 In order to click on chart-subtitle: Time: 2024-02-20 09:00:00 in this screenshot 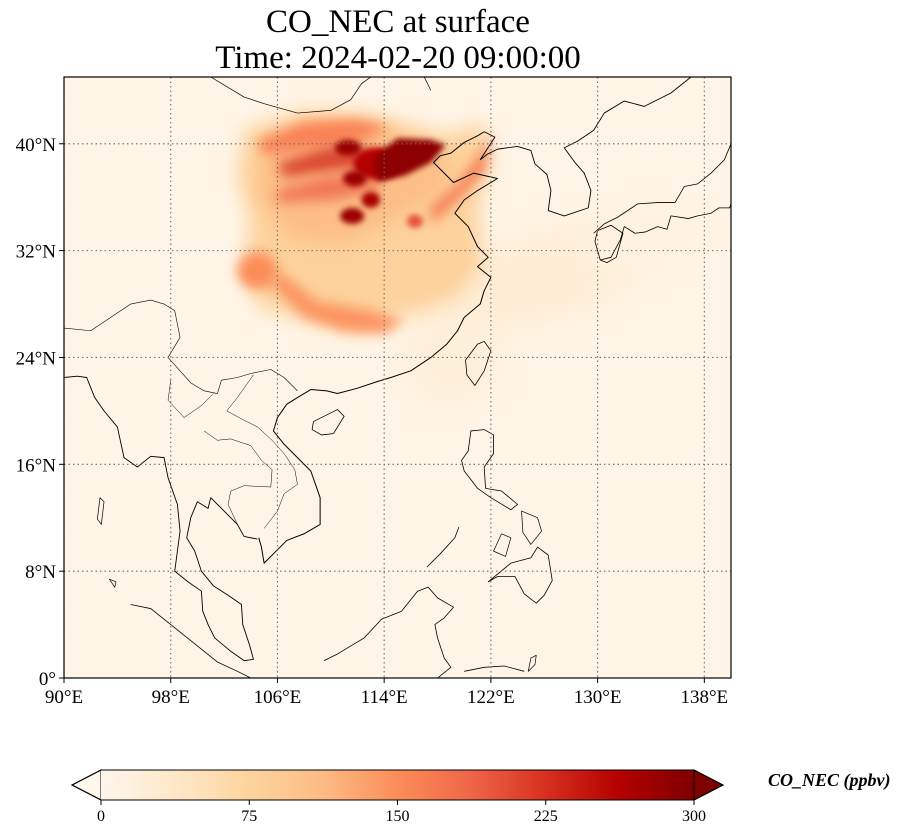, I will do `click(398, 58)`.